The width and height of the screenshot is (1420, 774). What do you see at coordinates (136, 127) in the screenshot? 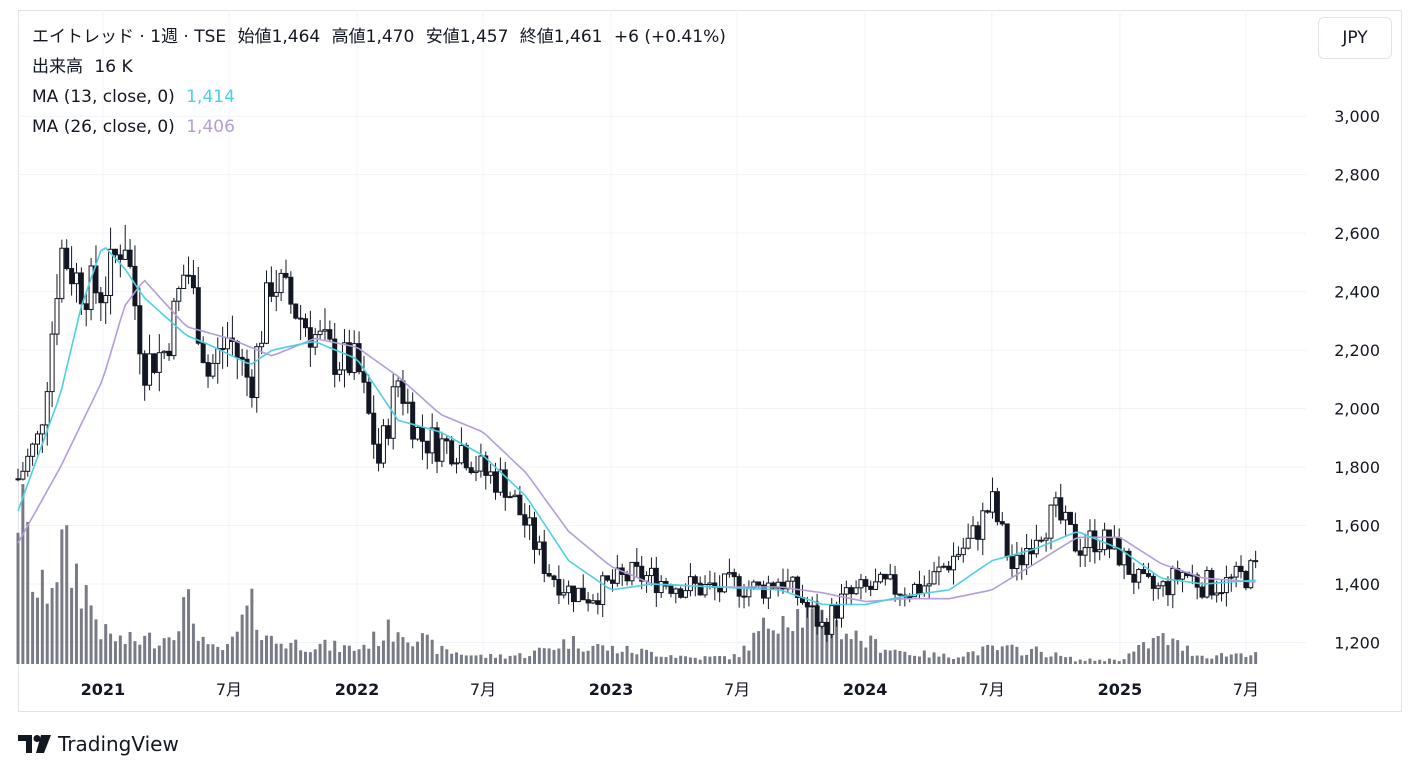
I see `ma26-legend: MA (26, close, 0) 1,406` at bounding box center [136, 127].